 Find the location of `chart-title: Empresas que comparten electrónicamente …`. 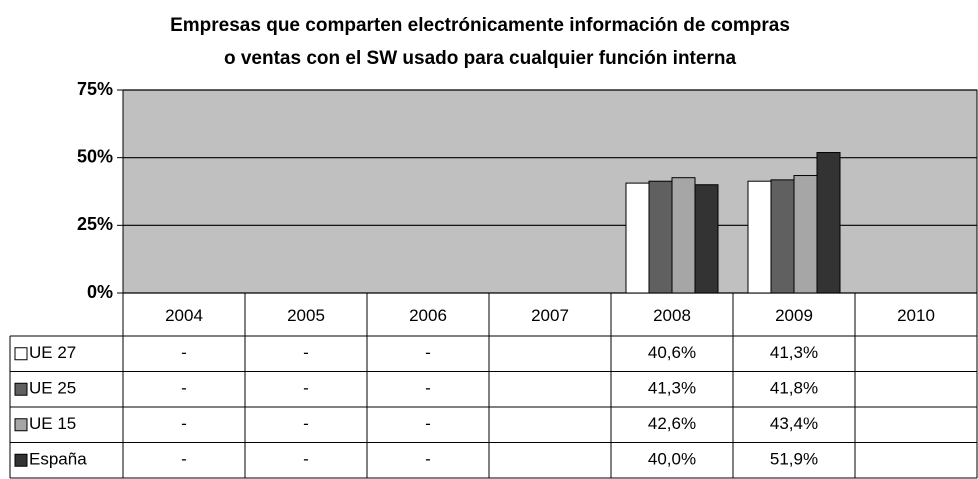

chart-title: Empresas que comparten electrónicamente … is located at coordinates (480, 25).